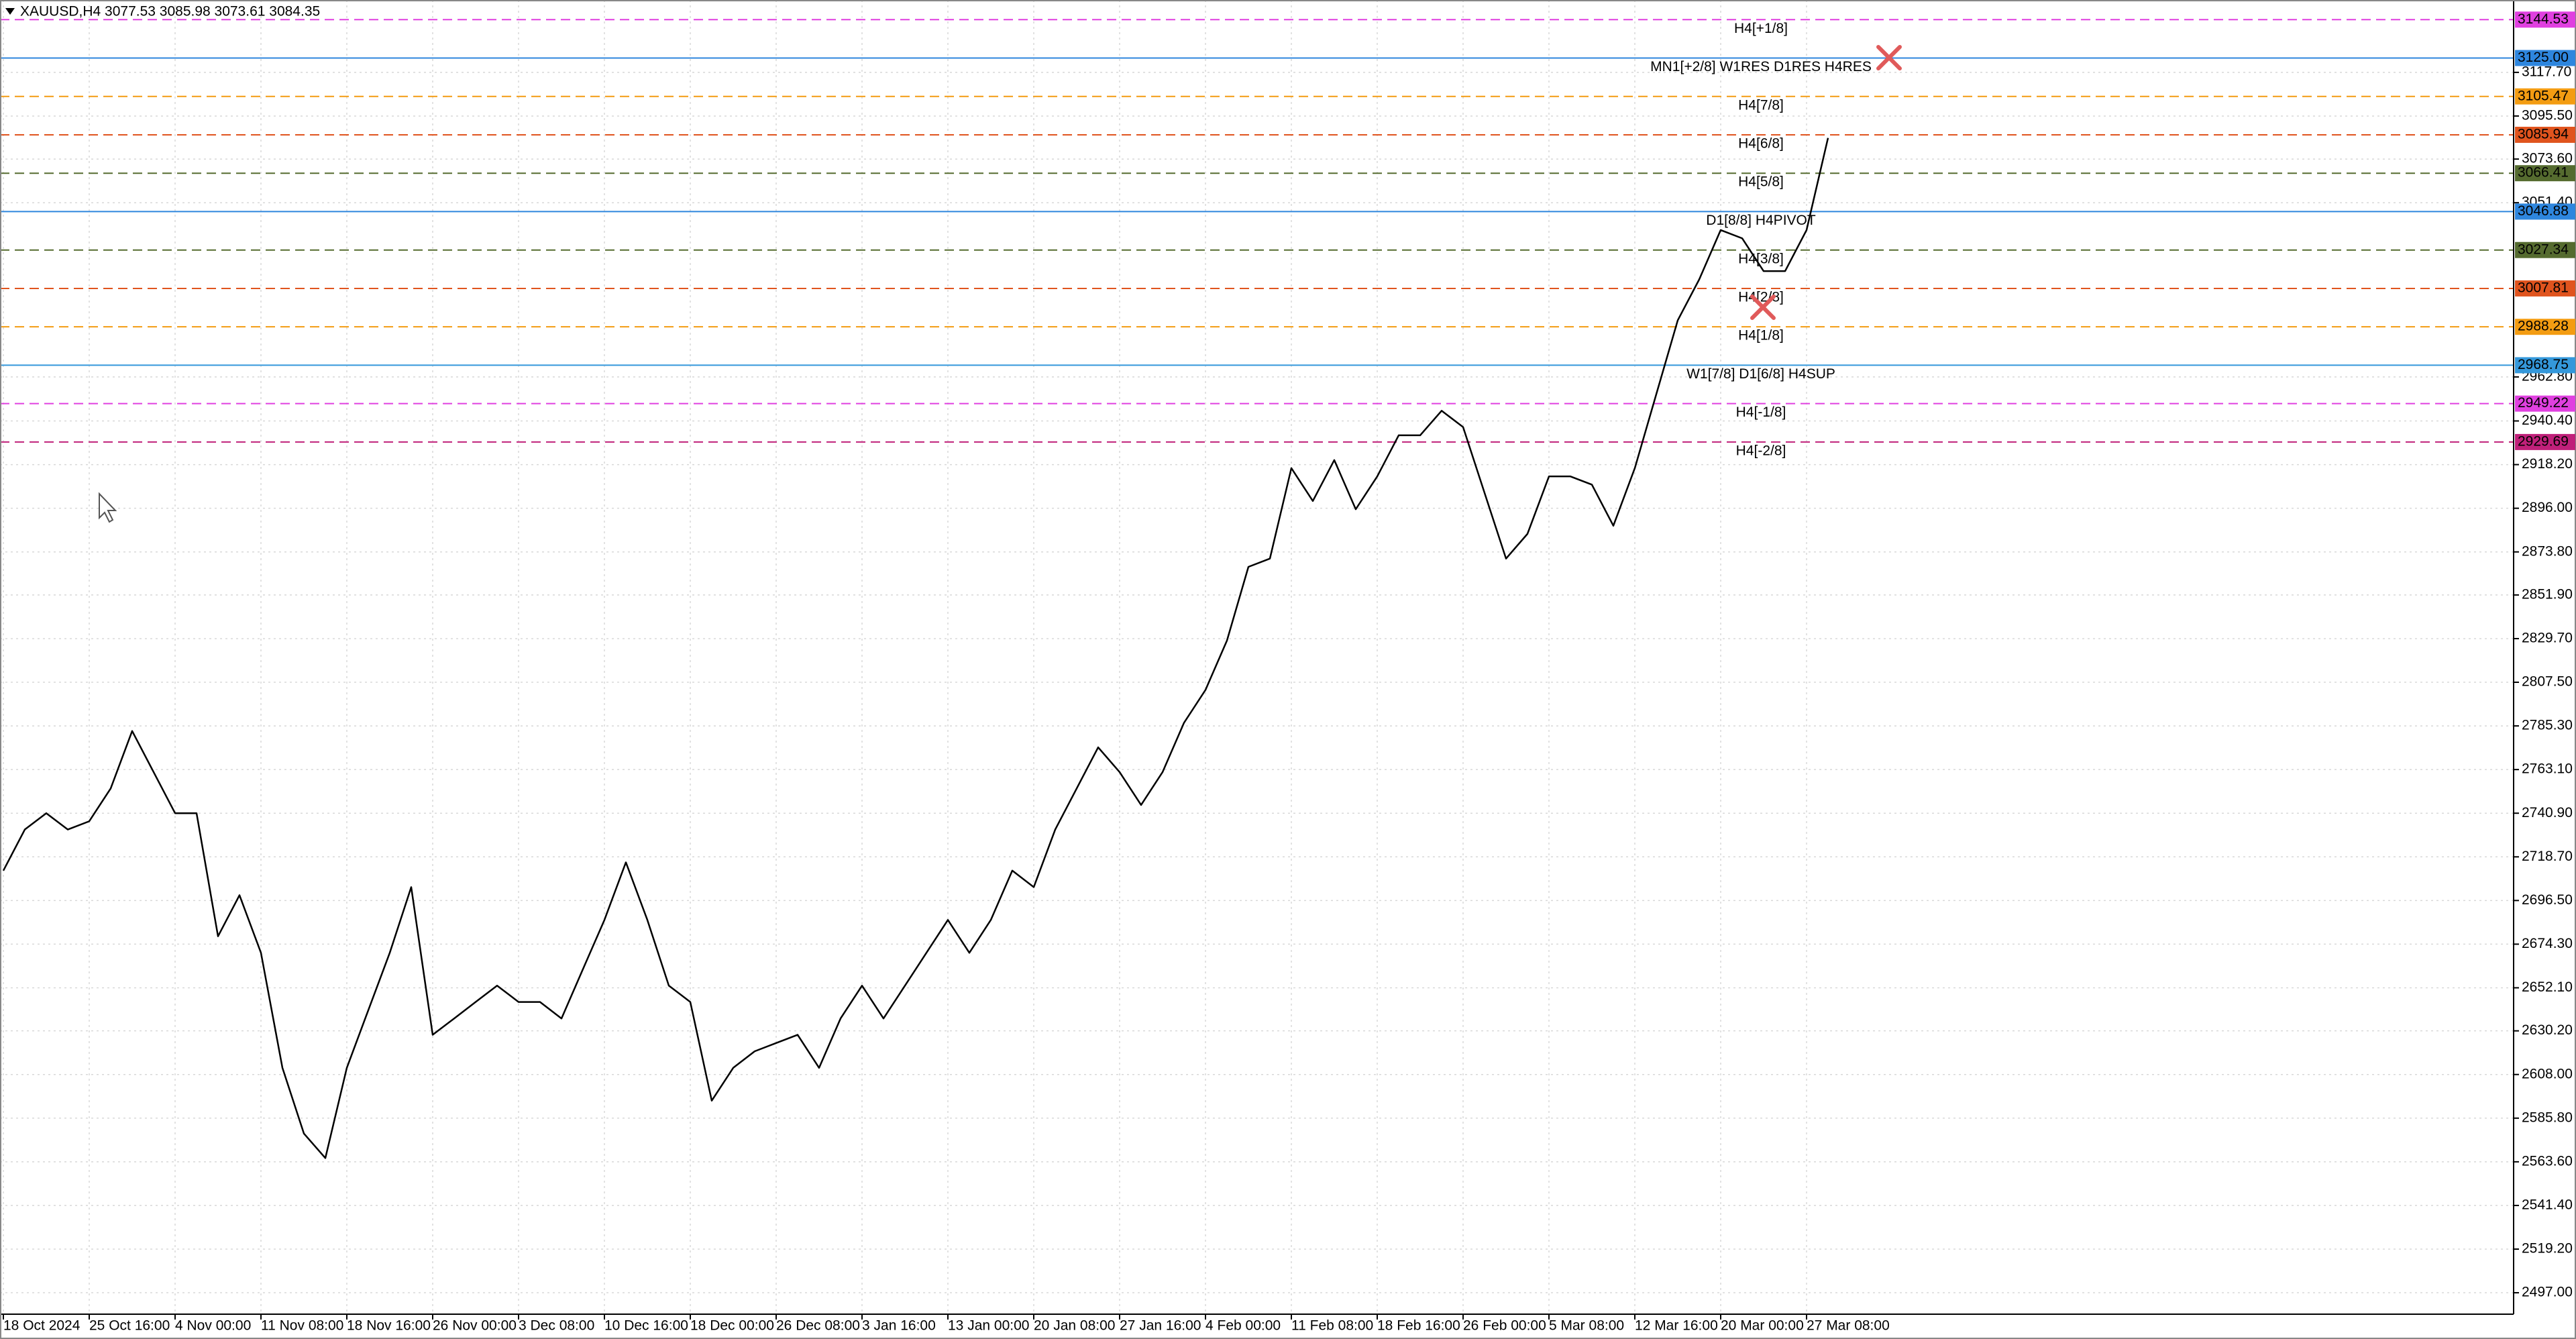  I want to click on y-tick-label: 2608.00, so click(2547, 1073).